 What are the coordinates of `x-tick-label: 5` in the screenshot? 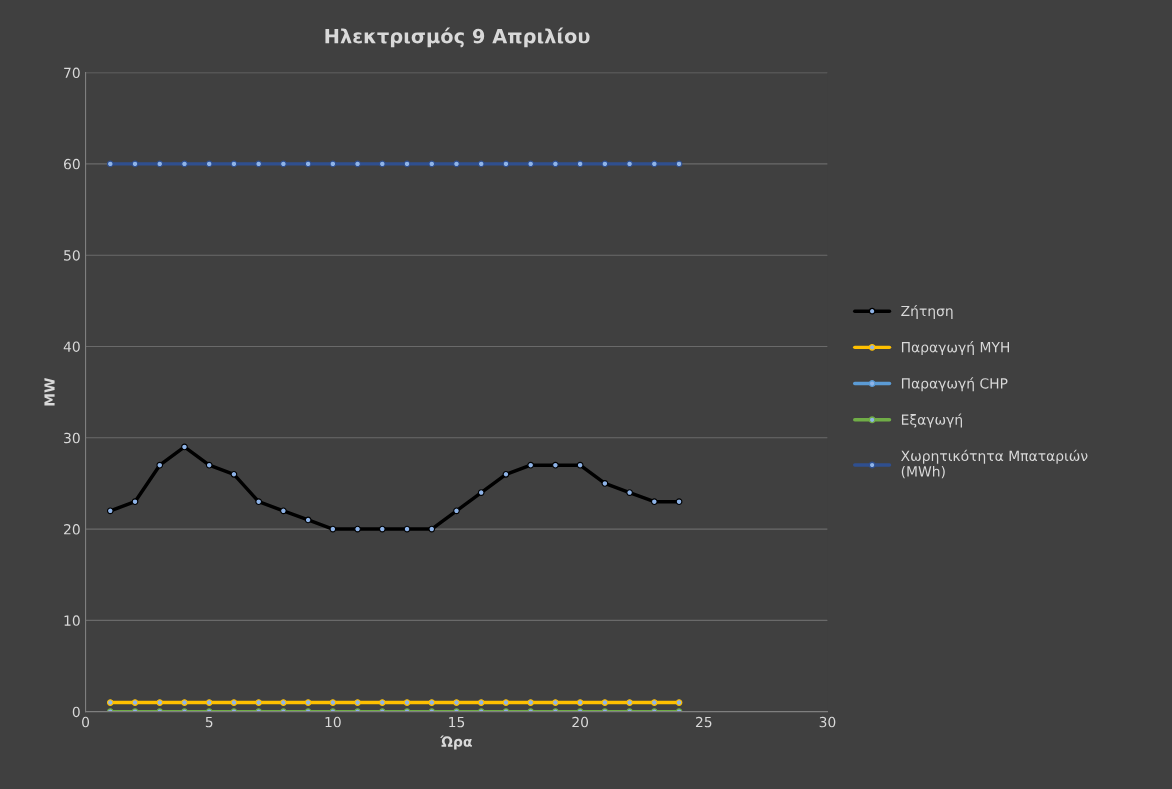 It's located at (209, 722).